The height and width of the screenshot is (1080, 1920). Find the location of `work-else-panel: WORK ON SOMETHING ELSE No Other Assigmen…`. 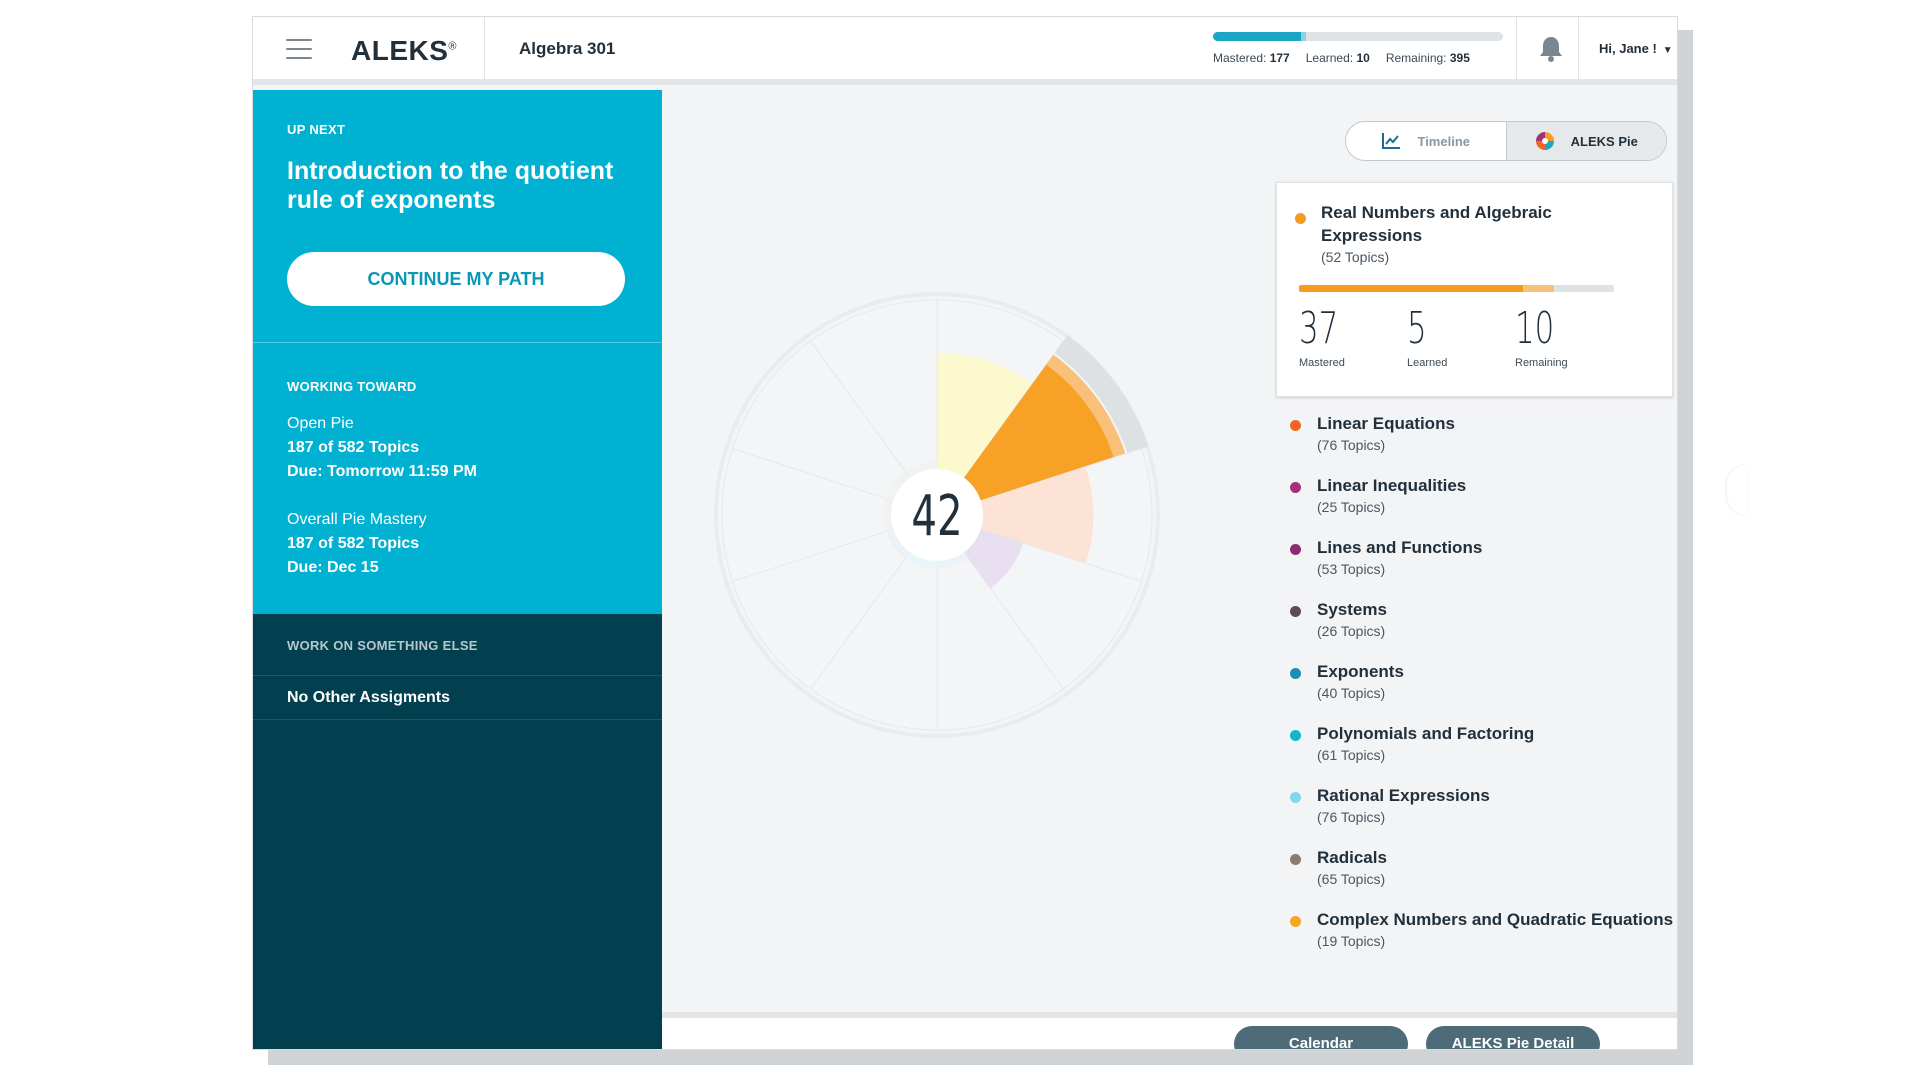

work-else-panel: WORK ON SOMETHING ELSE No Other Assigmen… is located at coordinates (457, 667).